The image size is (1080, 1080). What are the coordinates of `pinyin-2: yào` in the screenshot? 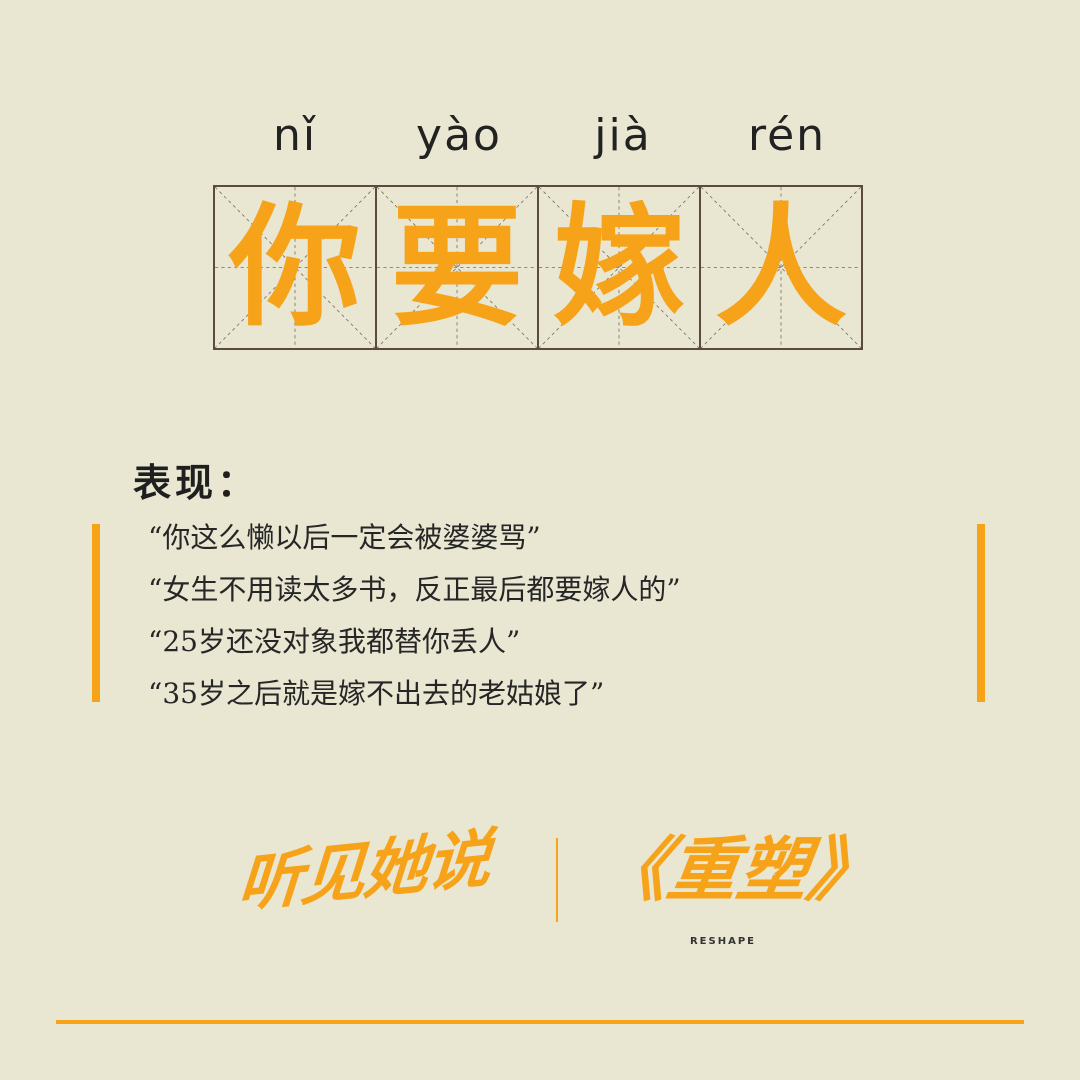 It's located at (459, 135).